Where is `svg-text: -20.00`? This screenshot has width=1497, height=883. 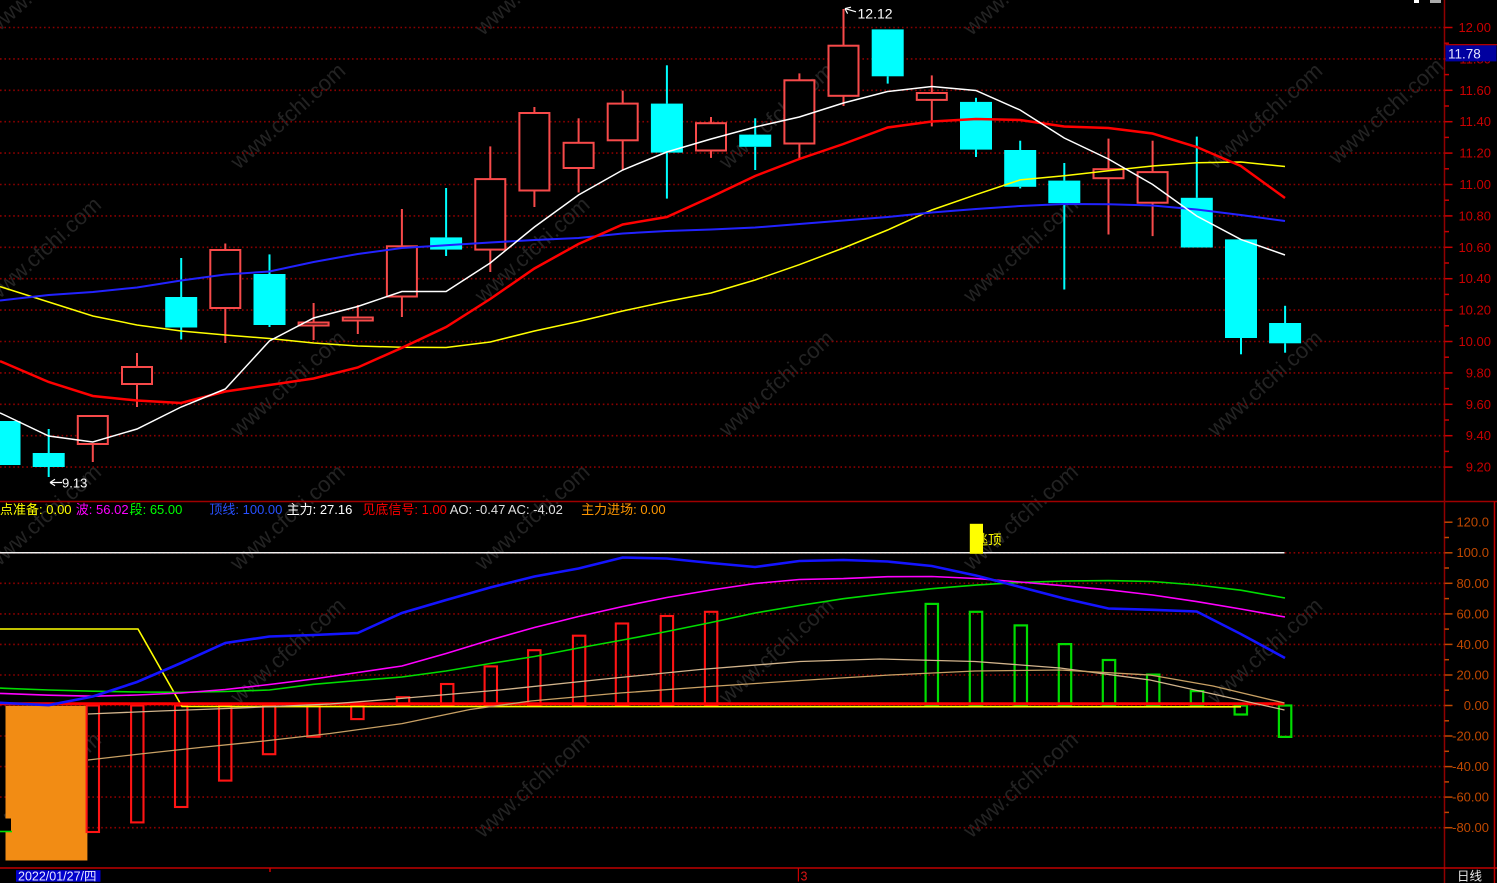
svg-text: -20.00 is located at coordinates (1470, 736).